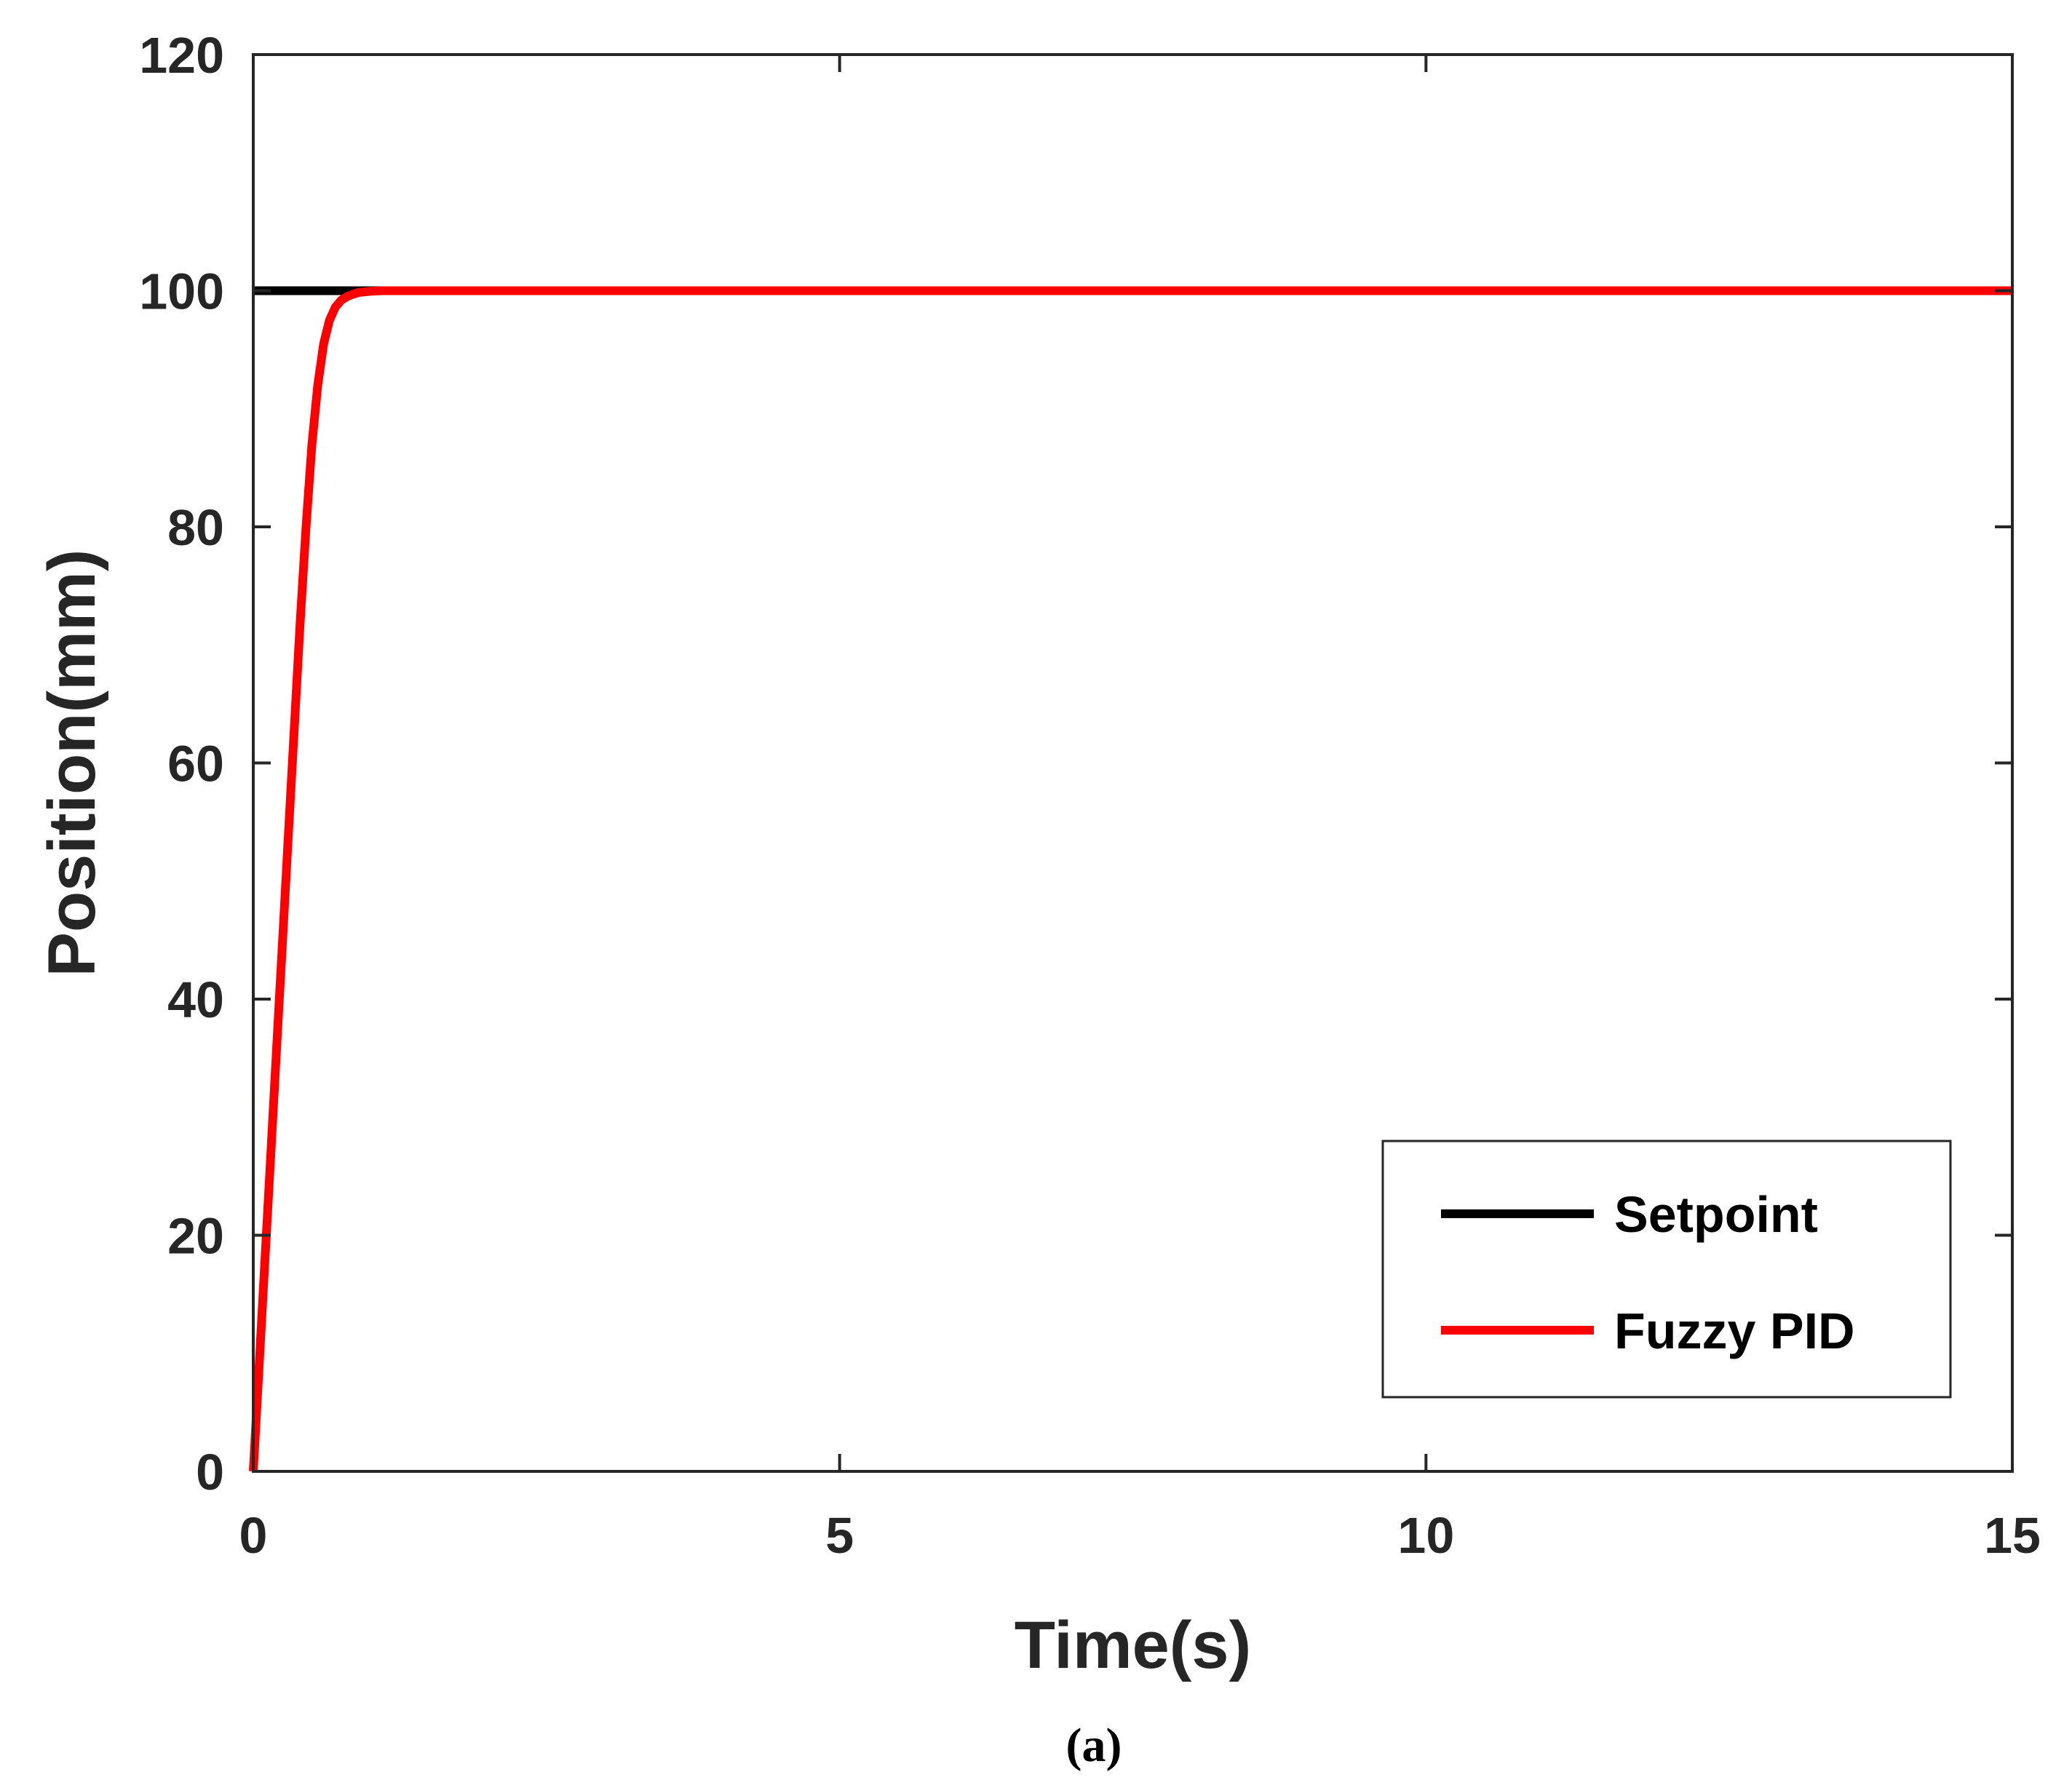  What do you see at coordinates (210, 1472) in the screenshot?
I see `y-tick-label: 0` at bounding box center [210, 1472].